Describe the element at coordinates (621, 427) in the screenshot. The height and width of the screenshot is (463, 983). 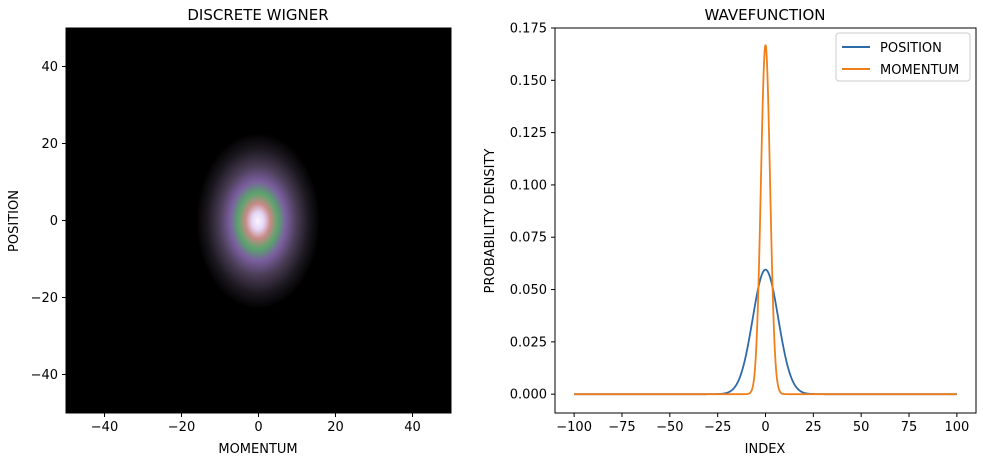
I see `wave-x-tick-label: −75` at that location.